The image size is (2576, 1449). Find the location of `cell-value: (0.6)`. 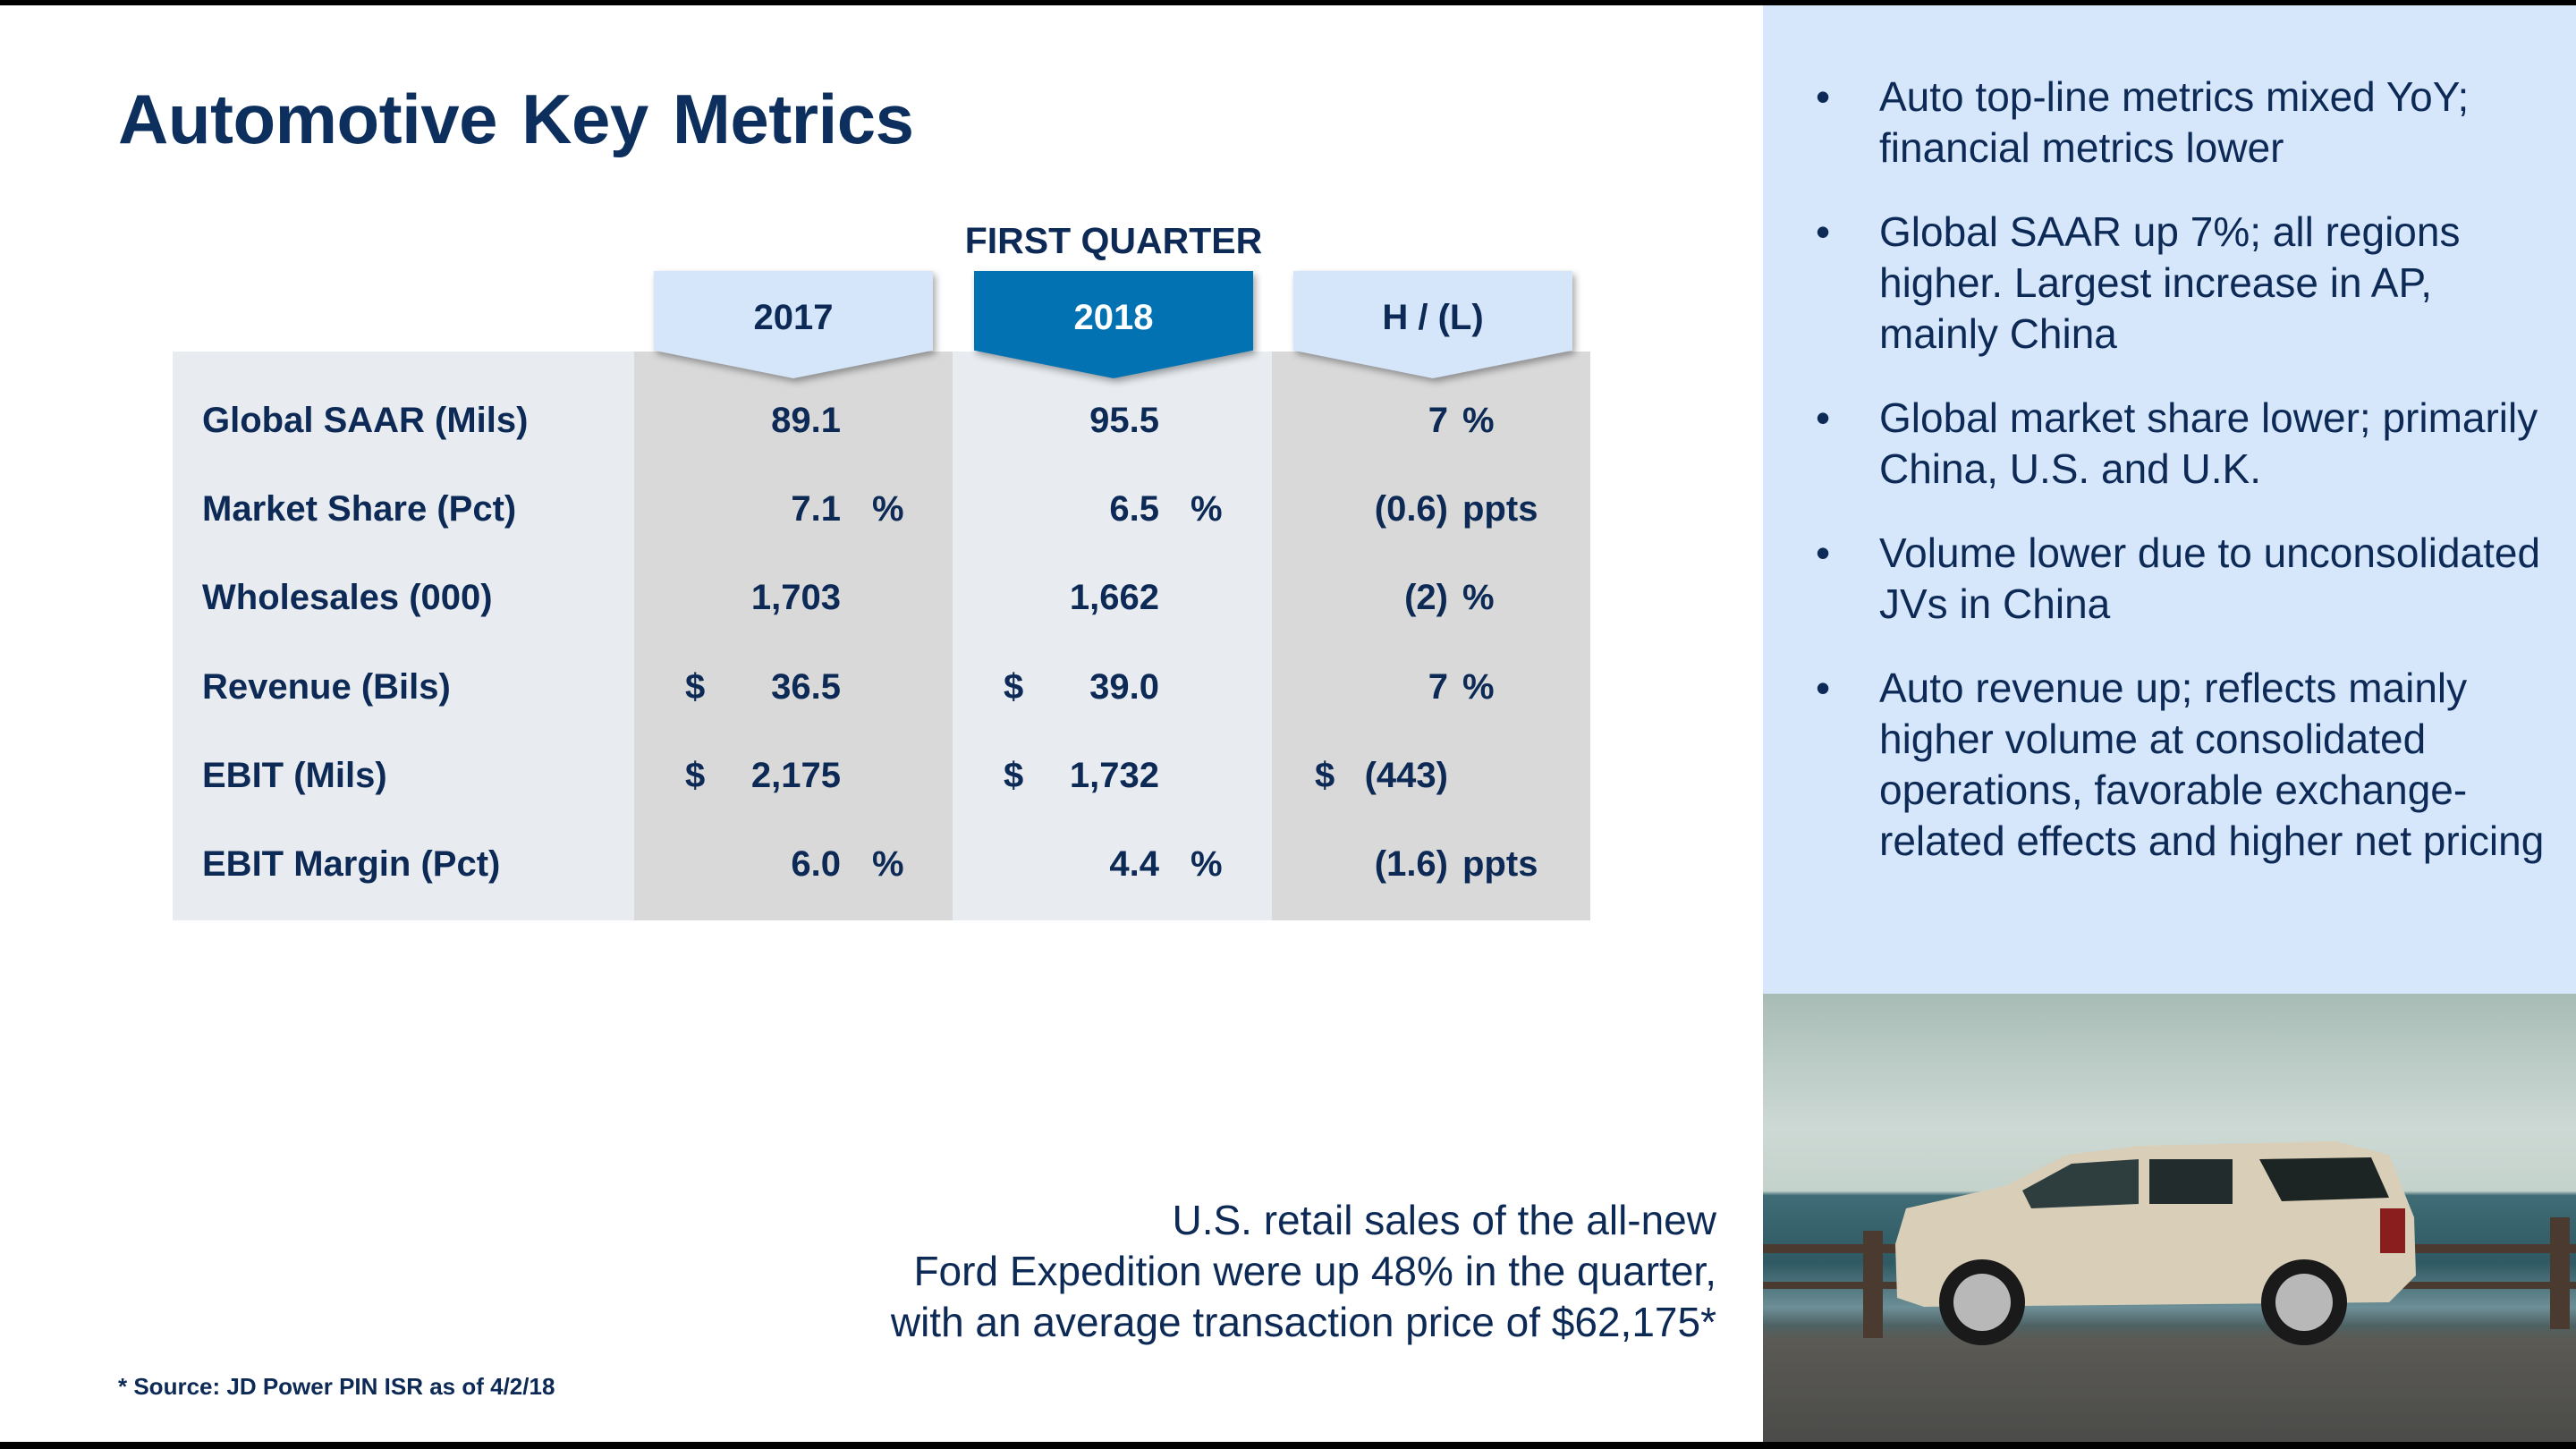

cell-value: (0.6) is located at coordinates (1411, 509).